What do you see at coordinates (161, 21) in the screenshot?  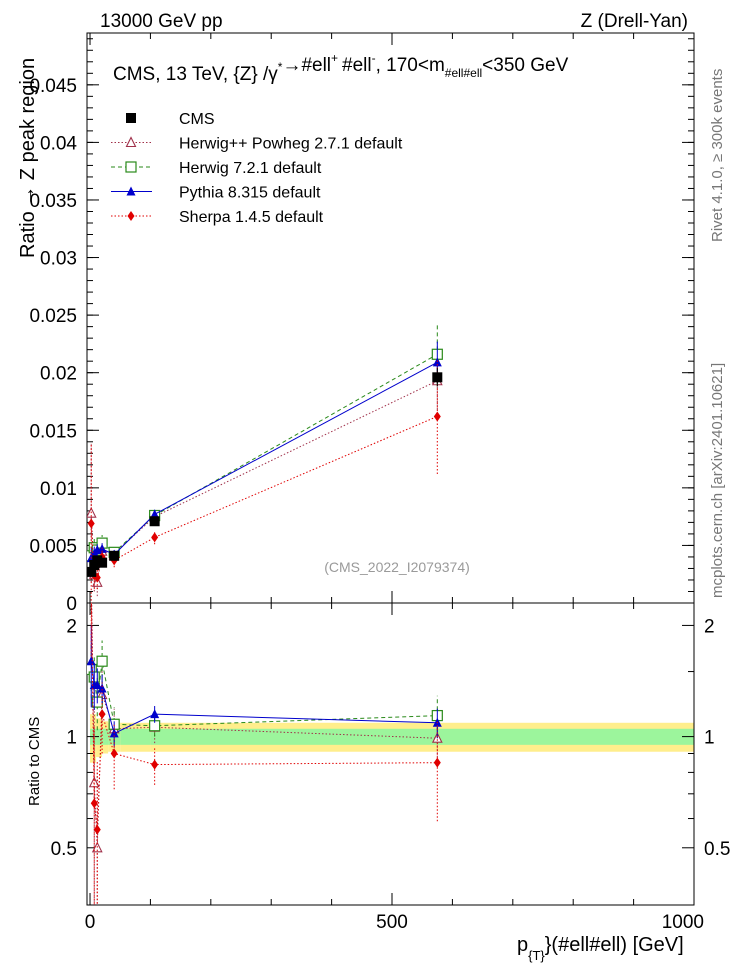 I see `energy-label: 13000 GeV pp` at bounding box center [161, 21].